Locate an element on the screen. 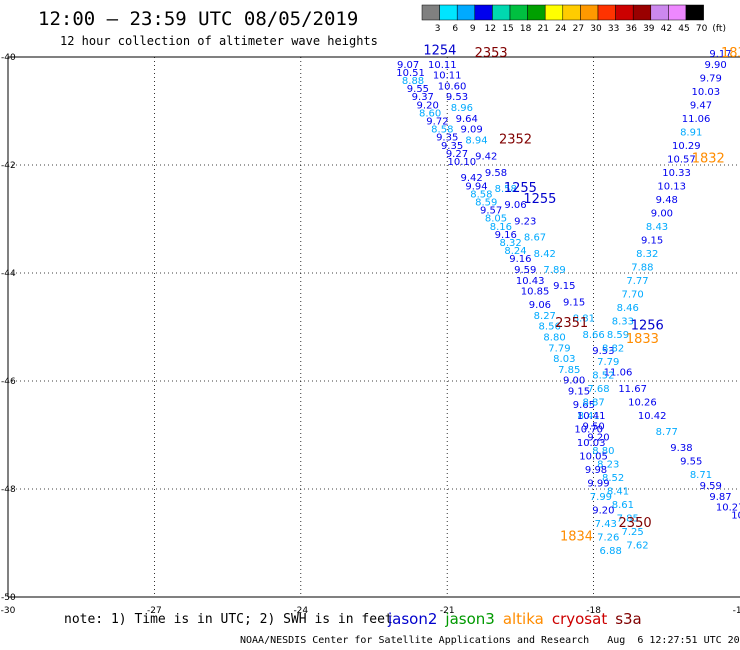 The height and width of the screenshot is (650, 740). wave-height-value: 10.85 is located at coordinates (535, 292).